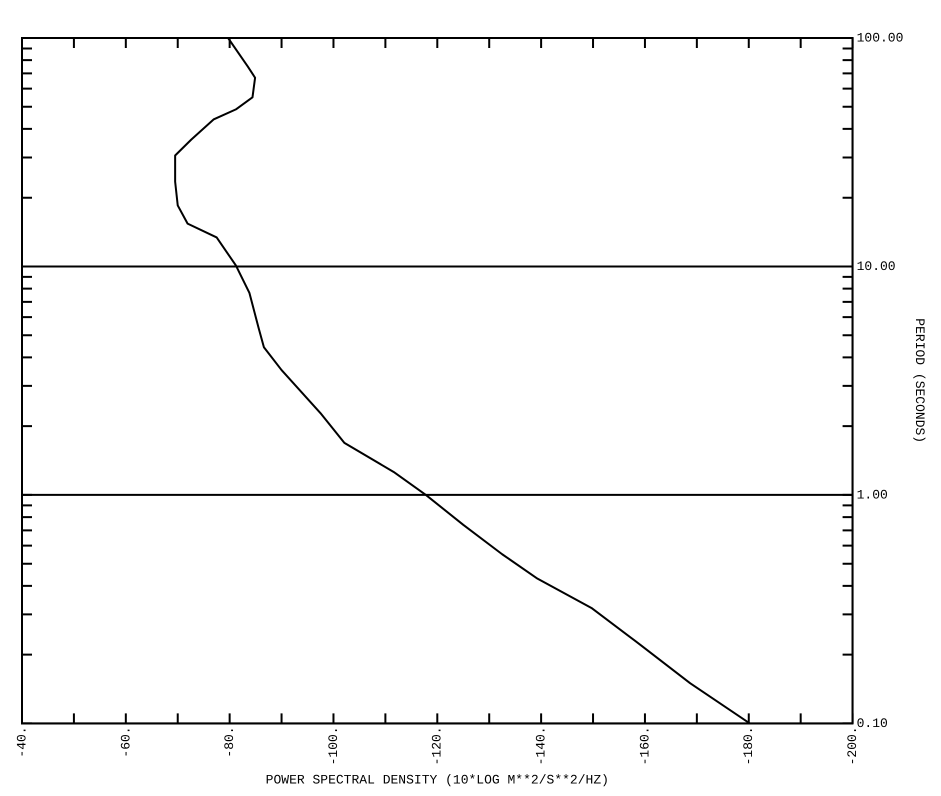 Image resolution: width=941 pixels, height=796 pixels. Describe the element at coordinates (919, 381) in the screenshot. I see `y-axis-title: PERIOD (SECONDS)` at that location.